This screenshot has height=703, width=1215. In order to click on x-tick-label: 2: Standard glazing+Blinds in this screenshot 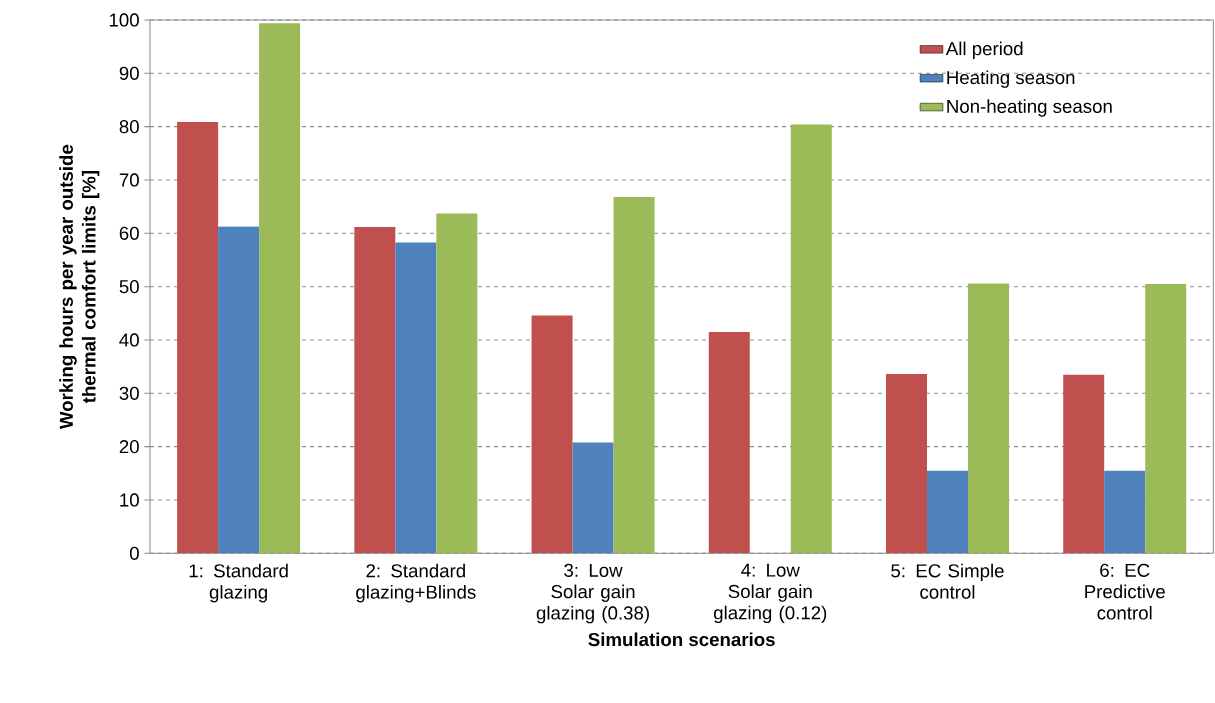, I will do `click(416, 583)`.